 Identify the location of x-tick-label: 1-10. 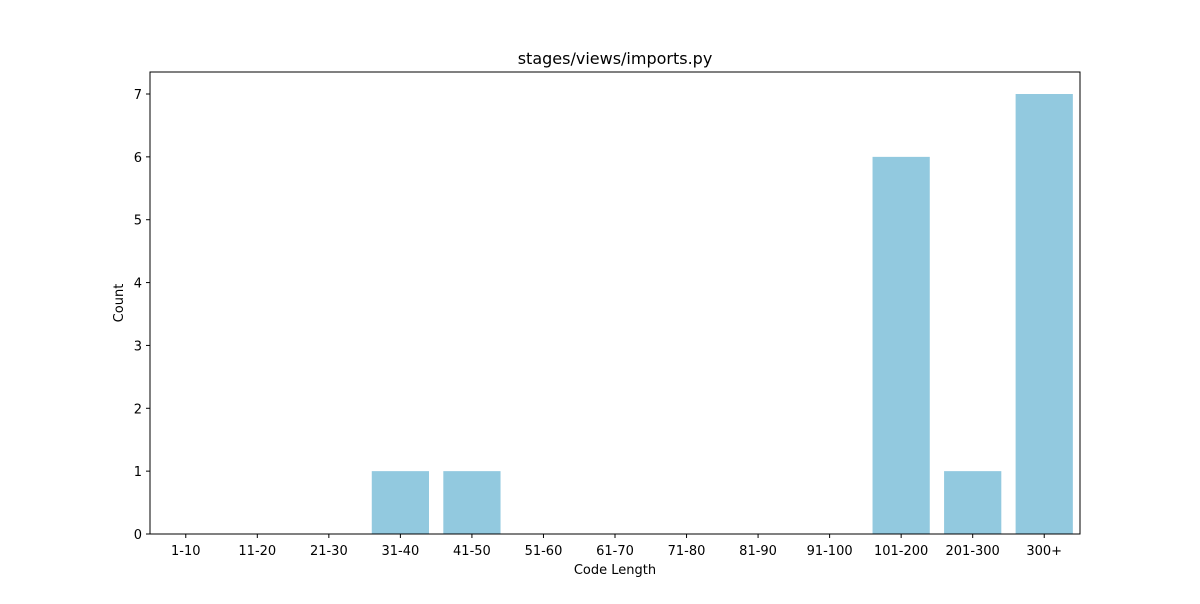
(186, 551).